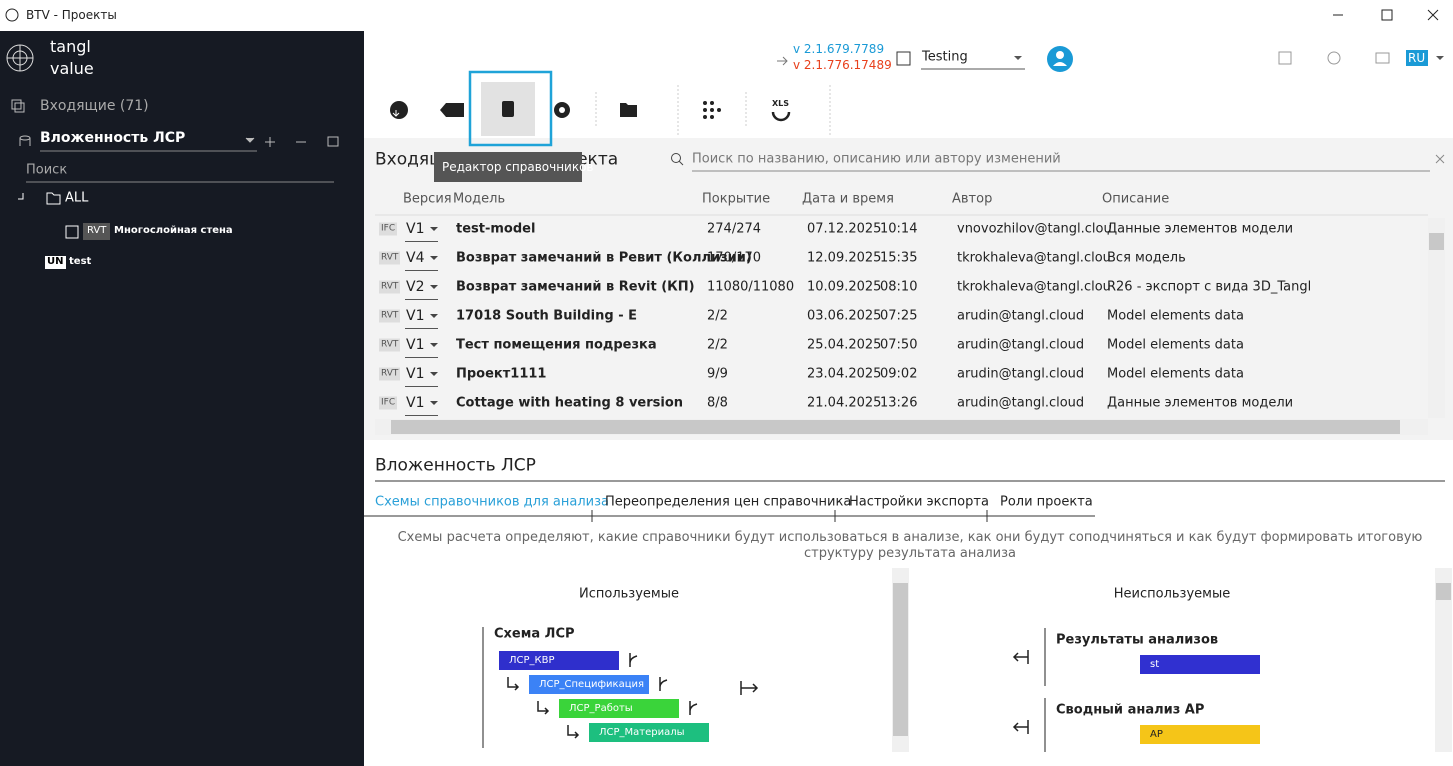 Image resolution: width=1453 pixels, height=766 pixels. Describe the element at coordinates (1137, 640) in the screenshot. I see `scheme-name: Результаты анализов` at that location.